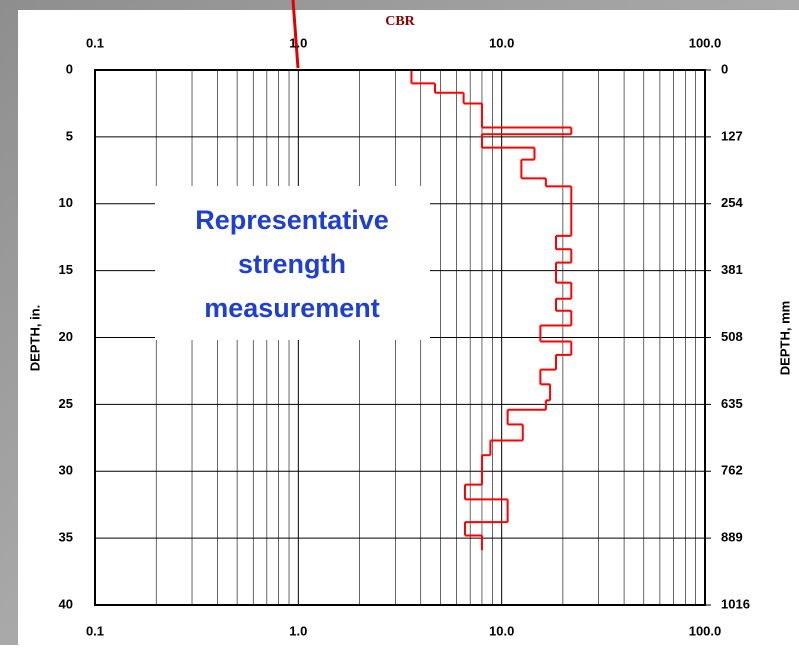 This screenshot has width=799, height=650. Describe the element at coordinates (66, 202) in the screenshot. I see `y-tick-label: 10` at that location.